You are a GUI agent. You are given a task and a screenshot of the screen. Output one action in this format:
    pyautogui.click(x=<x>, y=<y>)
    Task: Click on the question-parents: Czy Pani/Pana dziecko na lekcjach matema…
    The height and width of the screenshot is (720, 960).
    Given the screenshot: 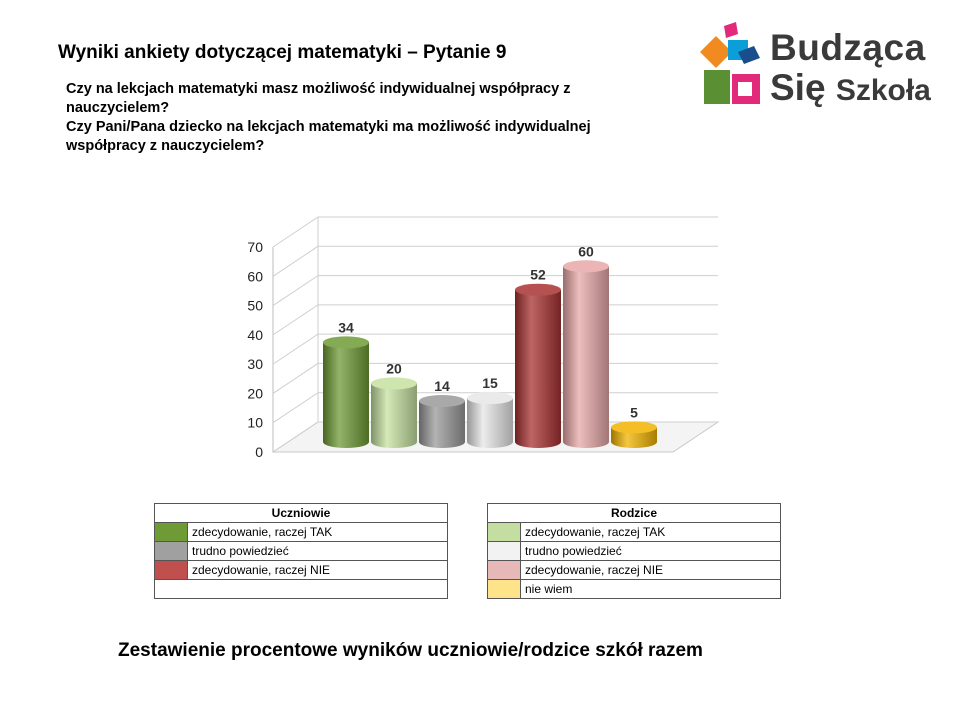 What is the action you would take?
    pyautogui.click(x=328, y=136)
    